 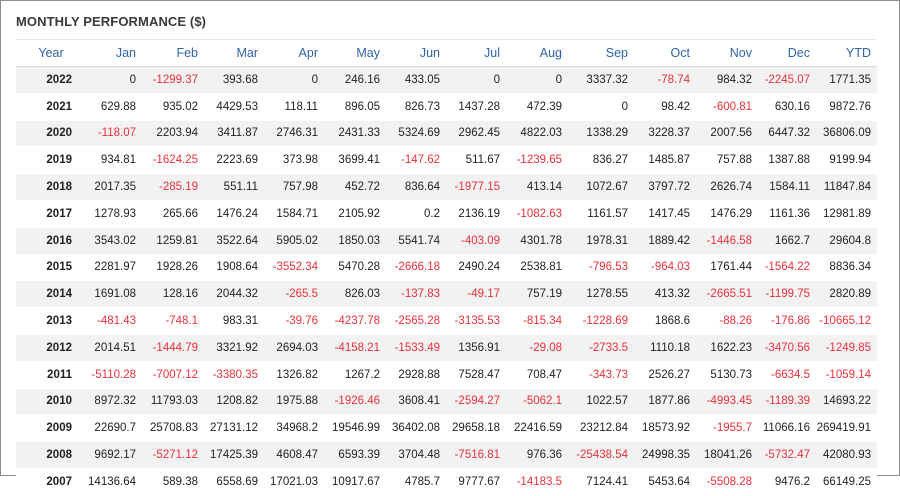 I want to click on value-cell-feb: 2203.94, so click(x=173, y=134).